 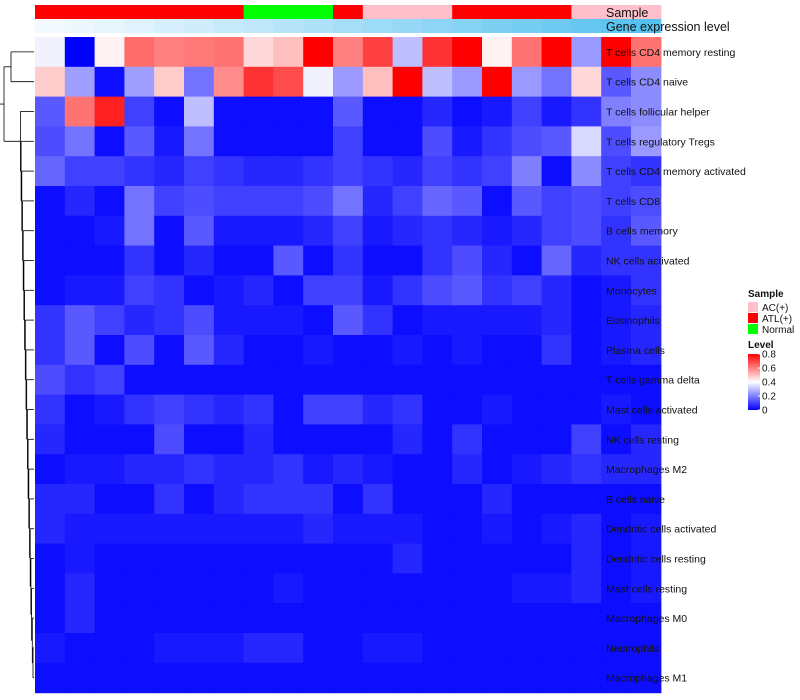 What do you see at coordinates (635, 500) in the screenshot?
I see `row-label: B cells naive` at bounding box center [635, 500].